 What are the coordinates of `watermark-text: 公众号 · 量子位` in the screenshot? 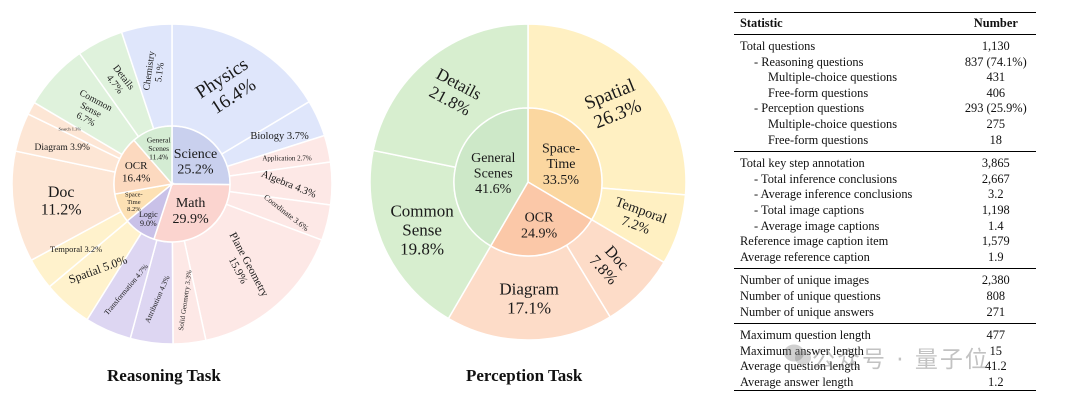 It's located at (901, 360).